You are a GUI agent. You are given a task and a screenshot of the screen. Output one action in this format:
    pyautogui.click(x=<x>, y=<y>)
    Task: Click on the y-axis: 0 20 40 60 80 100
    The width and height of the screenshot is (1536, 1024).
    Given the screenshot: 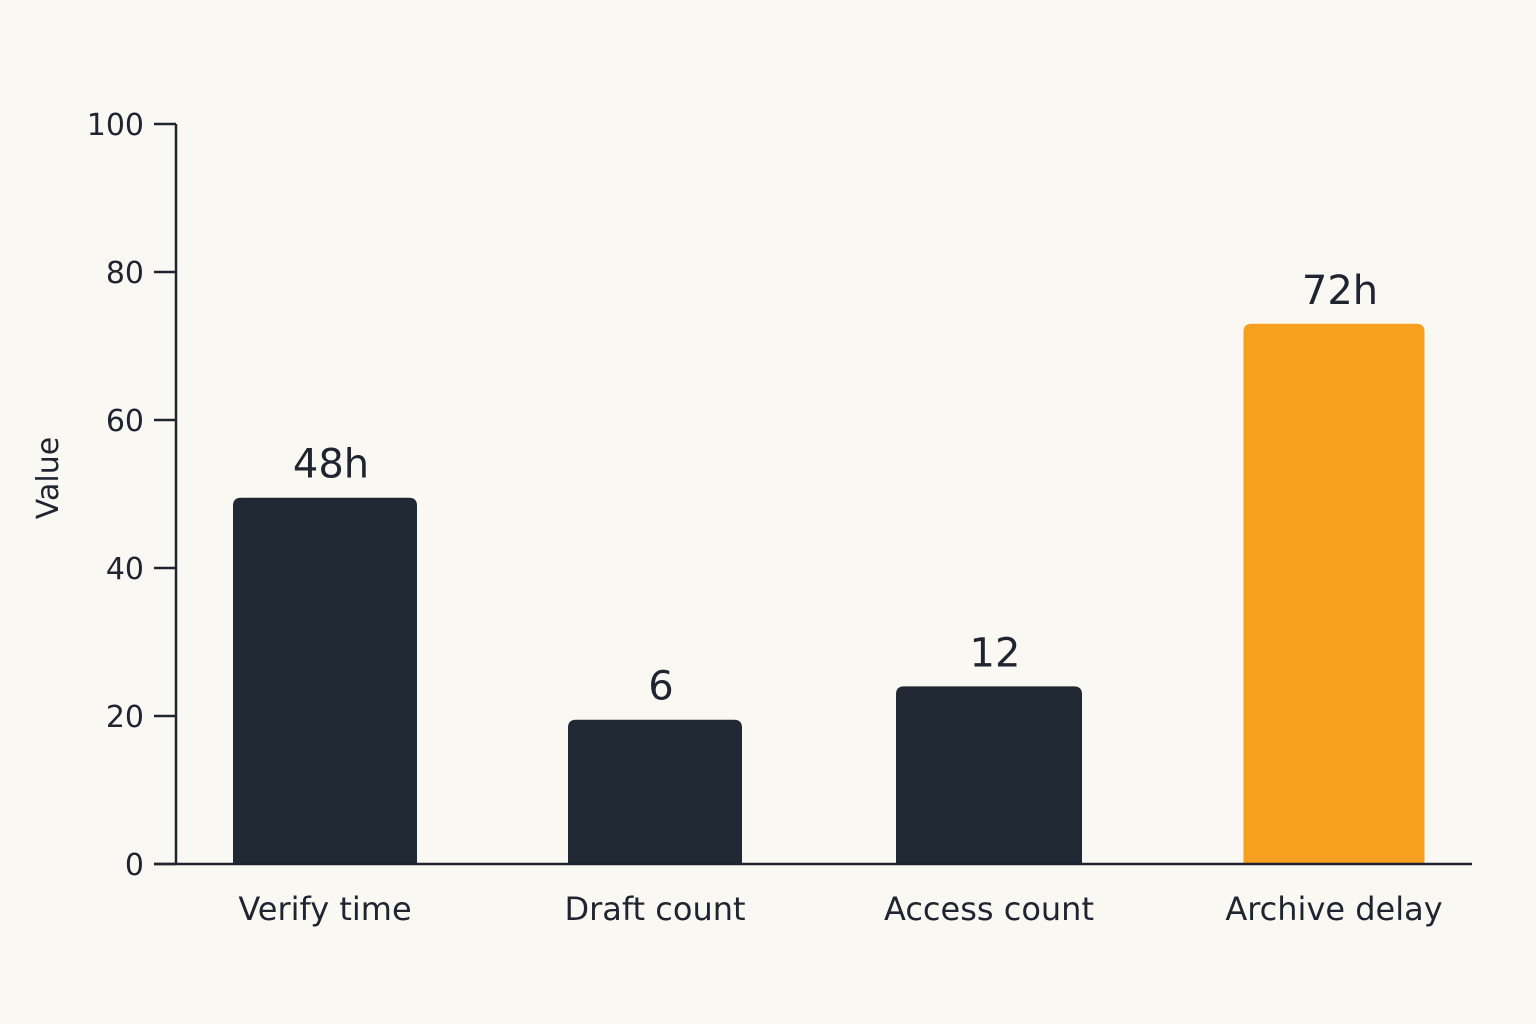 What is the action you would take?
    pyautogui.click(x=131, y=495)
    